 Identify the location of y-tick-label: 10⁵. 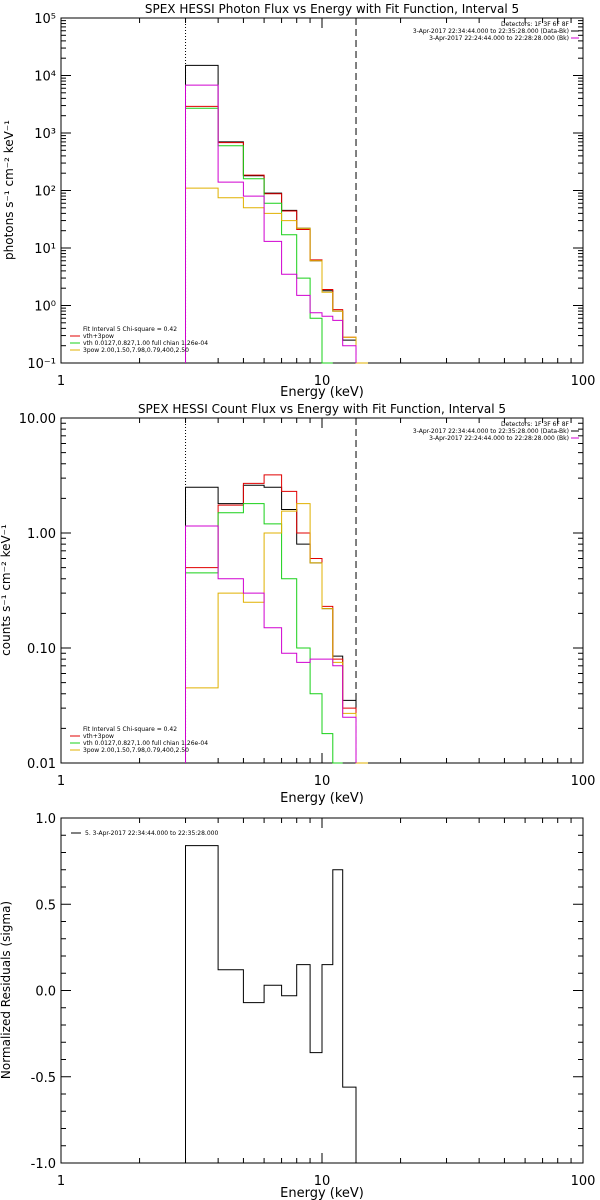
(45, 19).